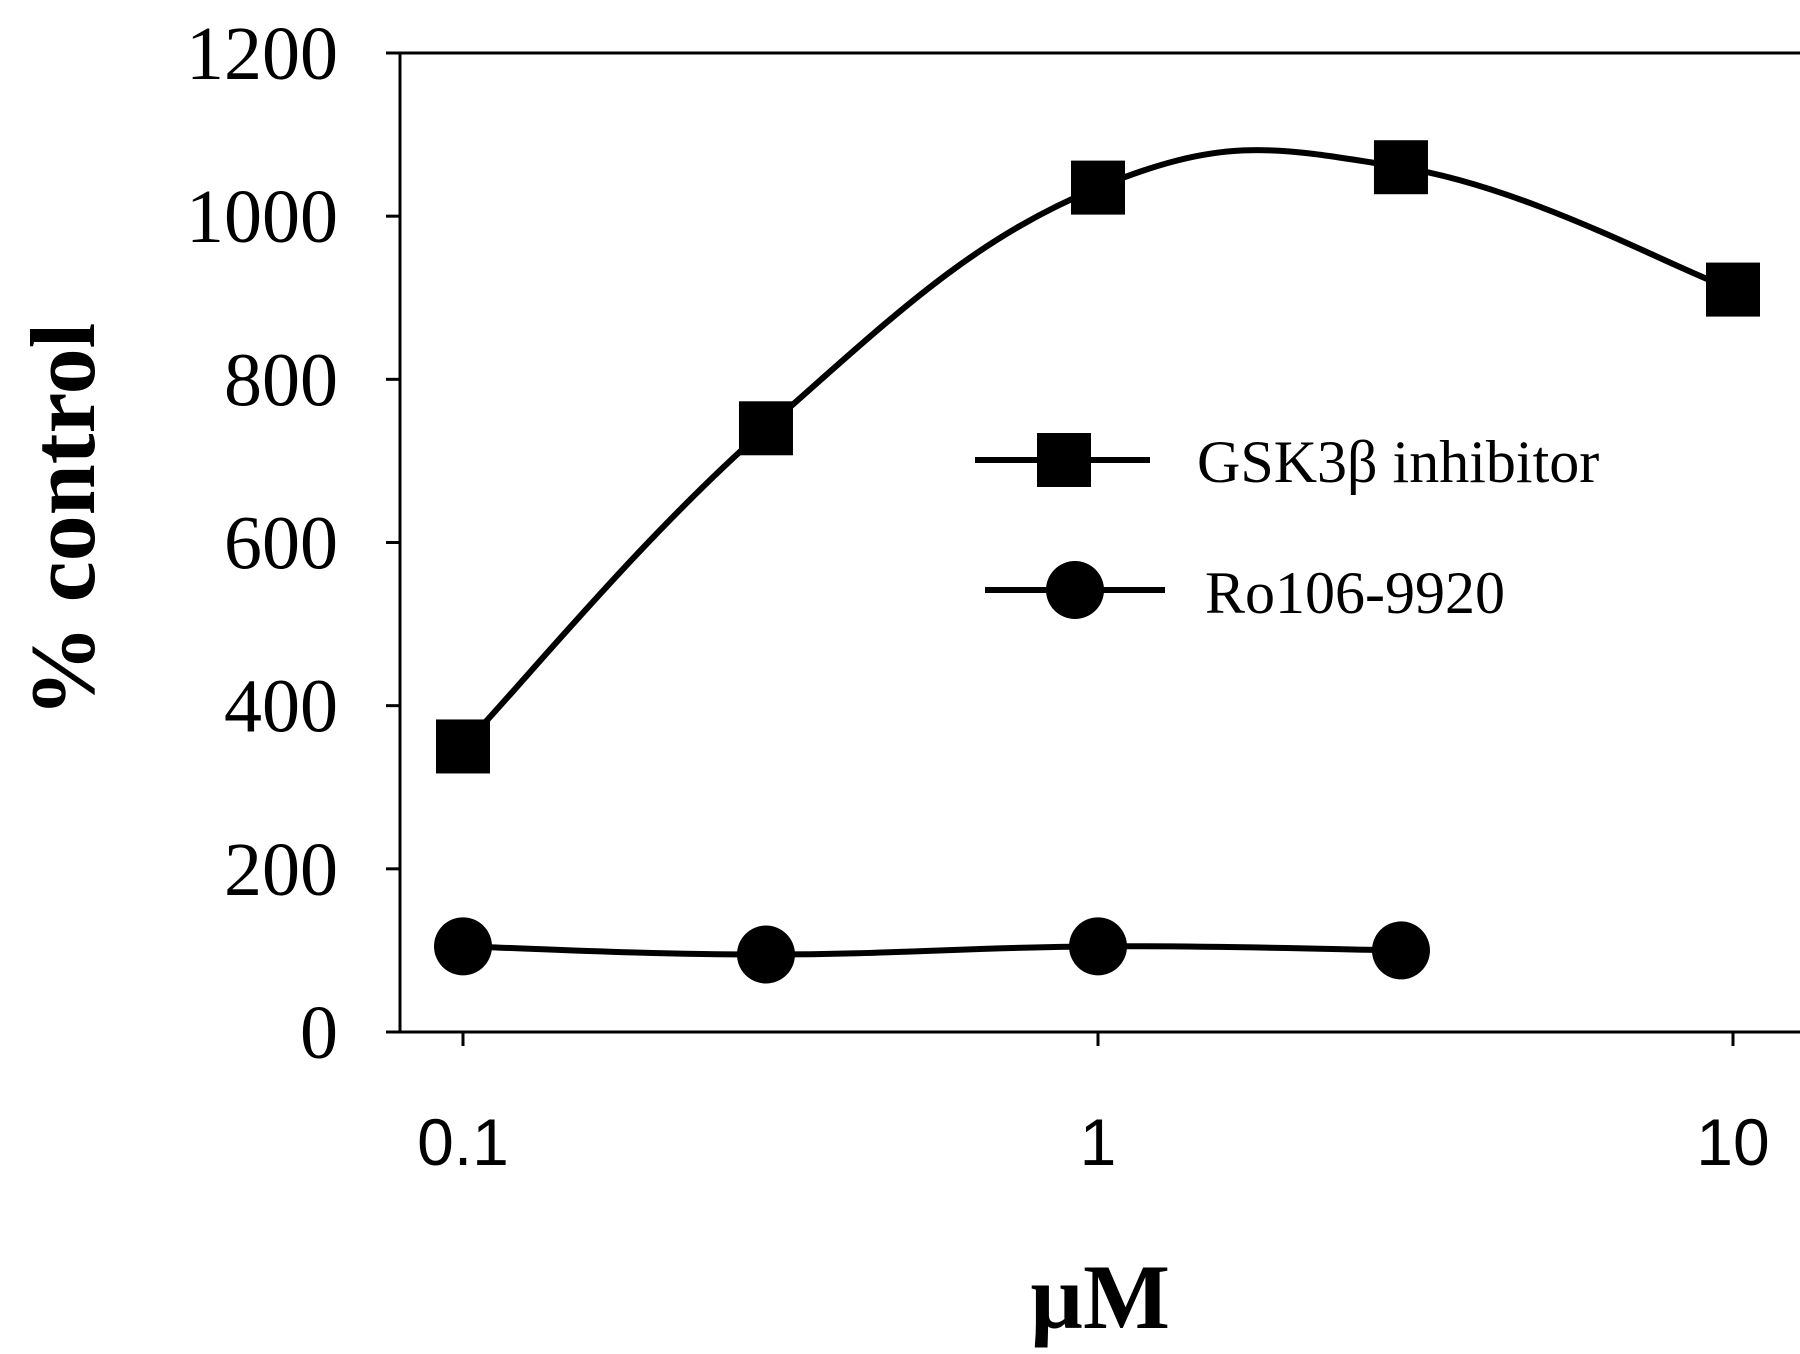 Image resolution: width=1800 pixels, height=1354 pixels. I want to click on legend-marker-square, so click(1064, 460).